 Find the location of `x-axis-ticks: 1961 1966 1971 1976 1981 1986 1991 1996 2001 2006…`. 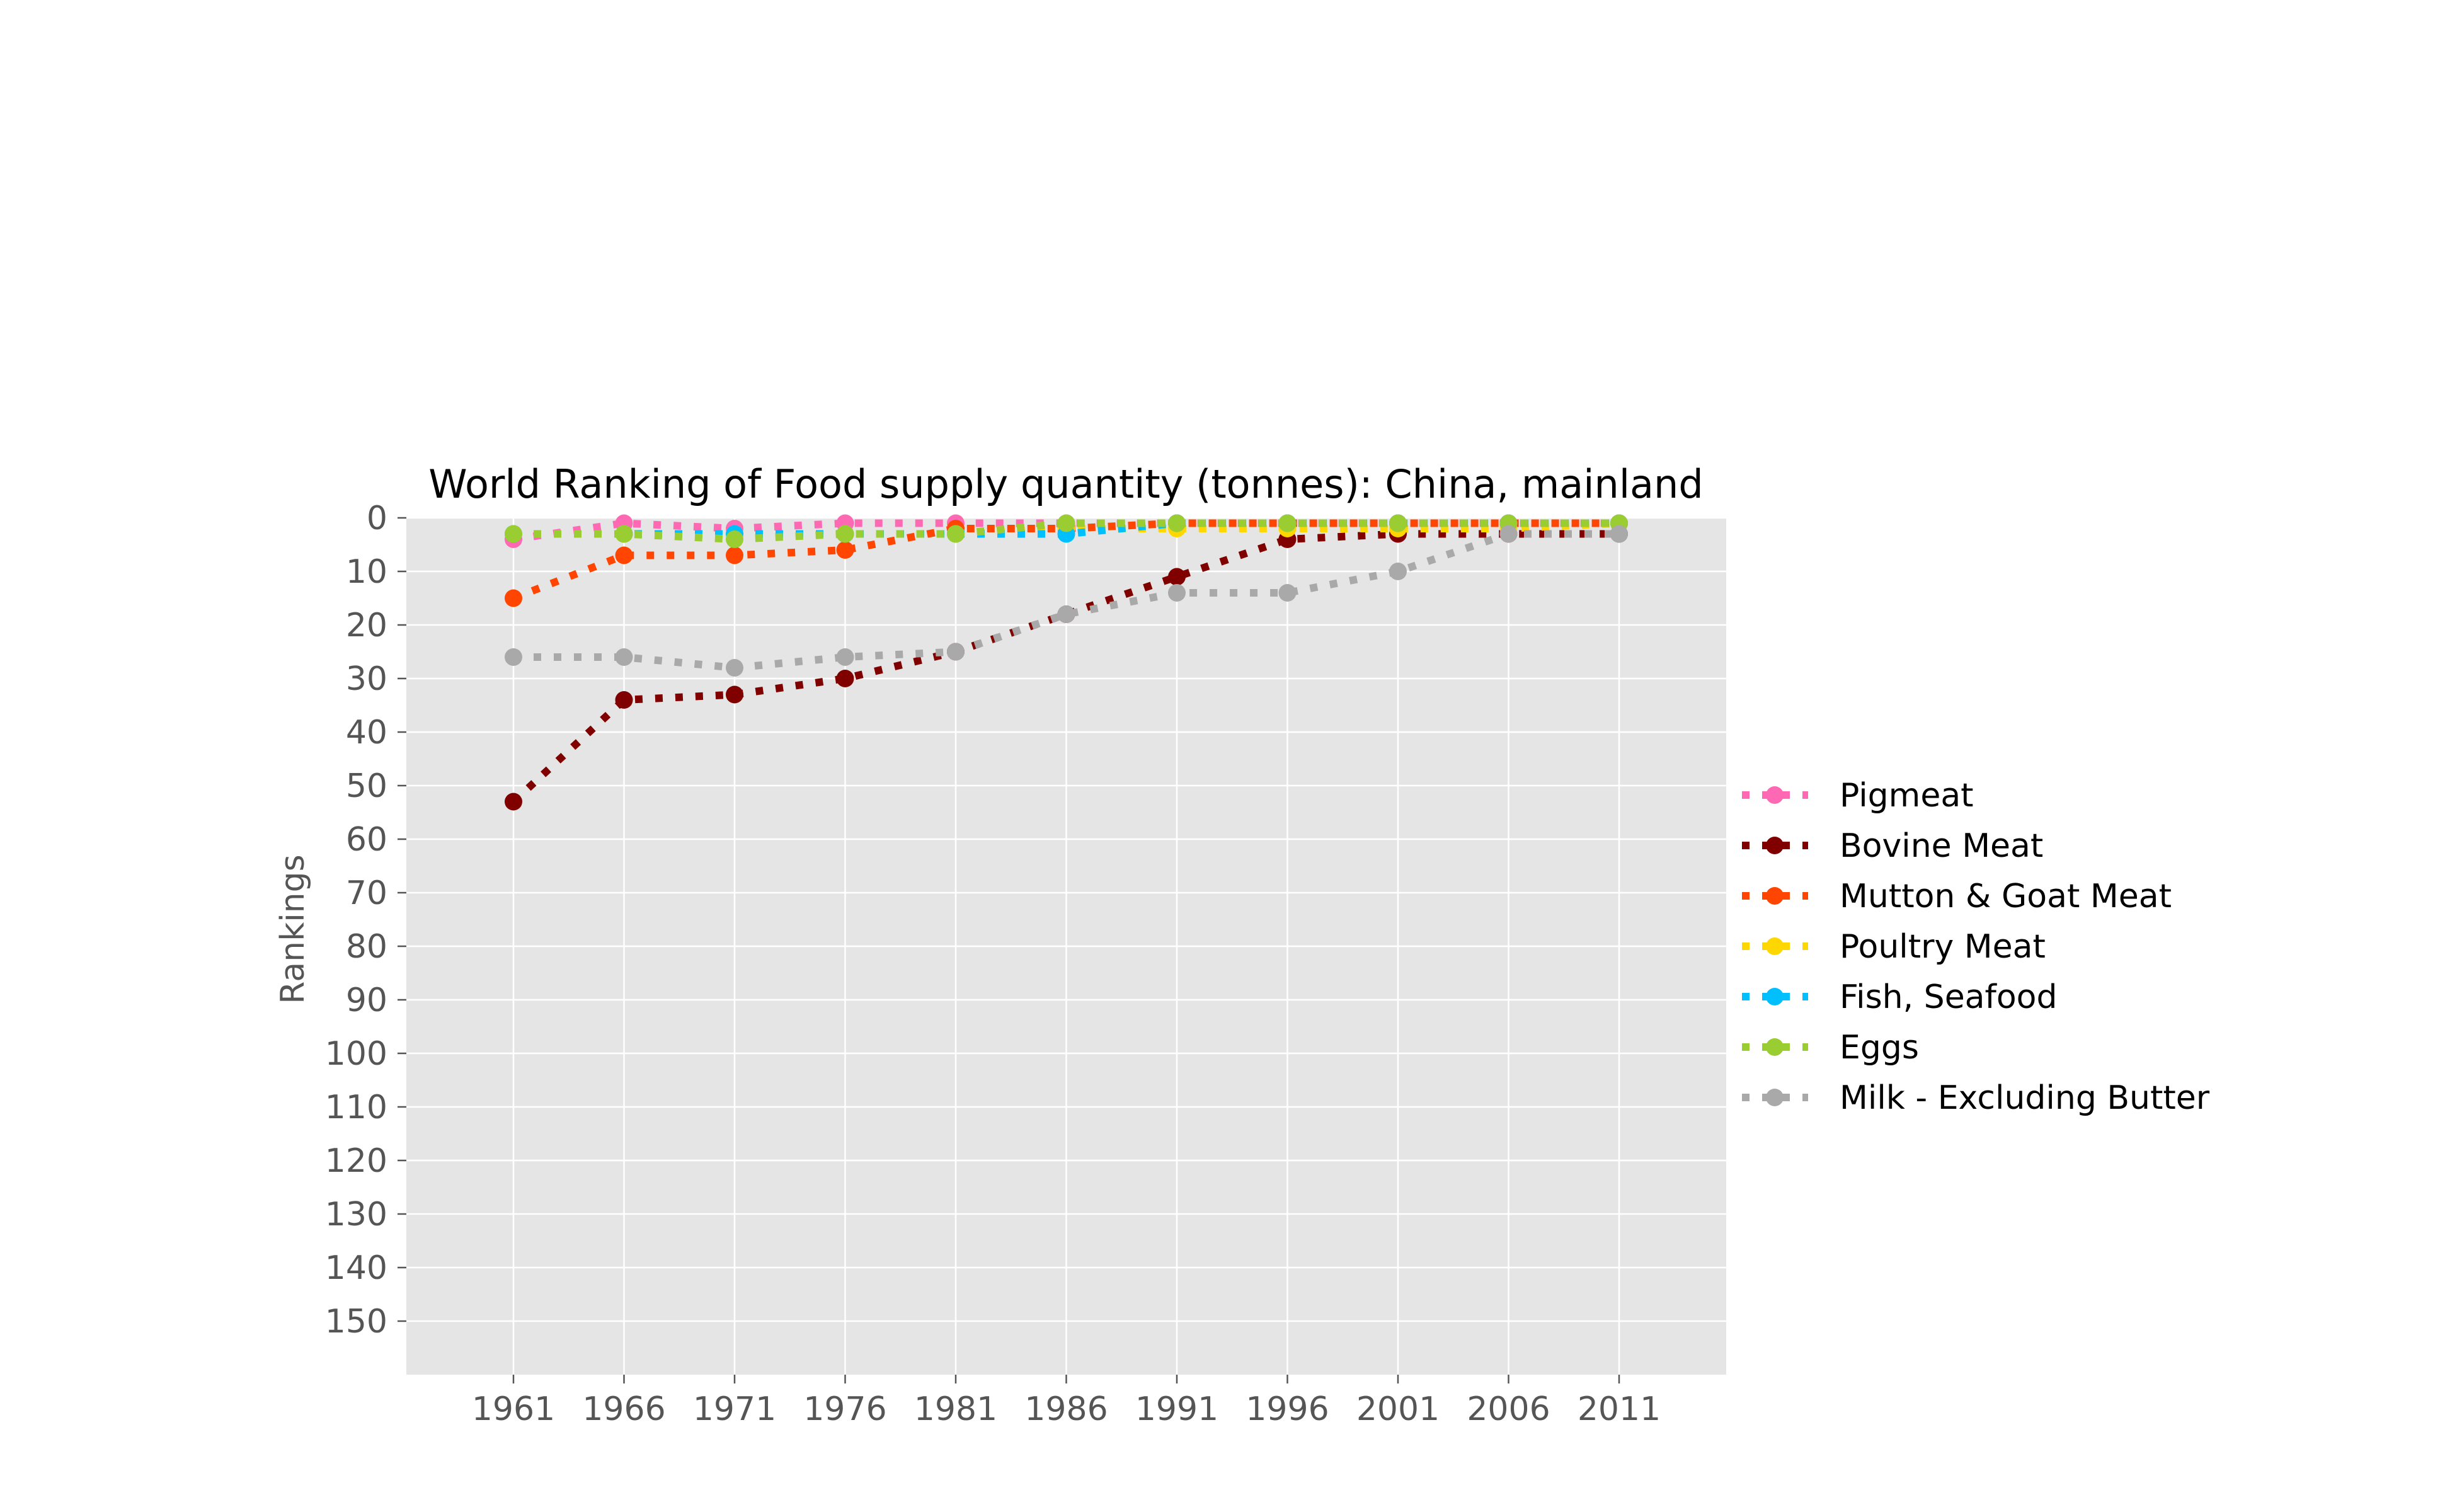

x-axis-ticks: 1961 1966 1971 1976 1981 1986 1991 1996 2001 2006… is located at coordinates (1066, 1401).